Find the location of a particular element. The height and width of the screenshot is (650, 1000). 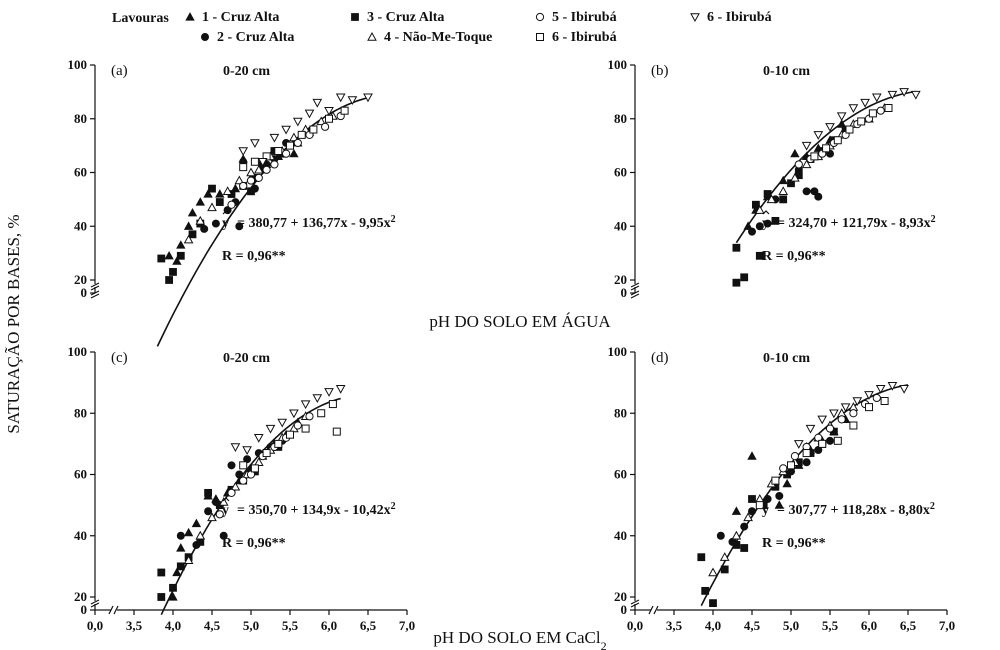

equation: = 307,77 + 118,28x - 8,80x2 is located at coordinates (856, 510).